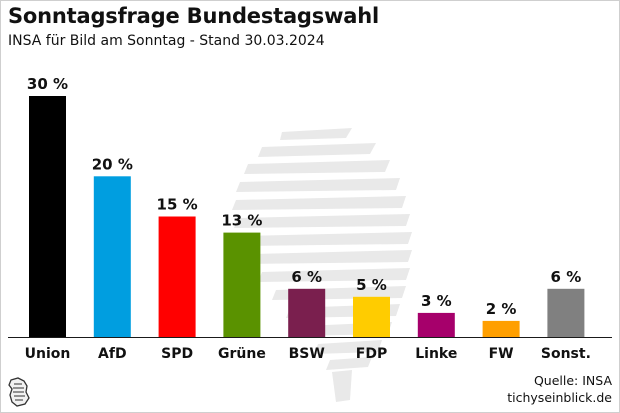 The image size is (620, 413). I want to click on category-label: Linke, so click(436, 354).